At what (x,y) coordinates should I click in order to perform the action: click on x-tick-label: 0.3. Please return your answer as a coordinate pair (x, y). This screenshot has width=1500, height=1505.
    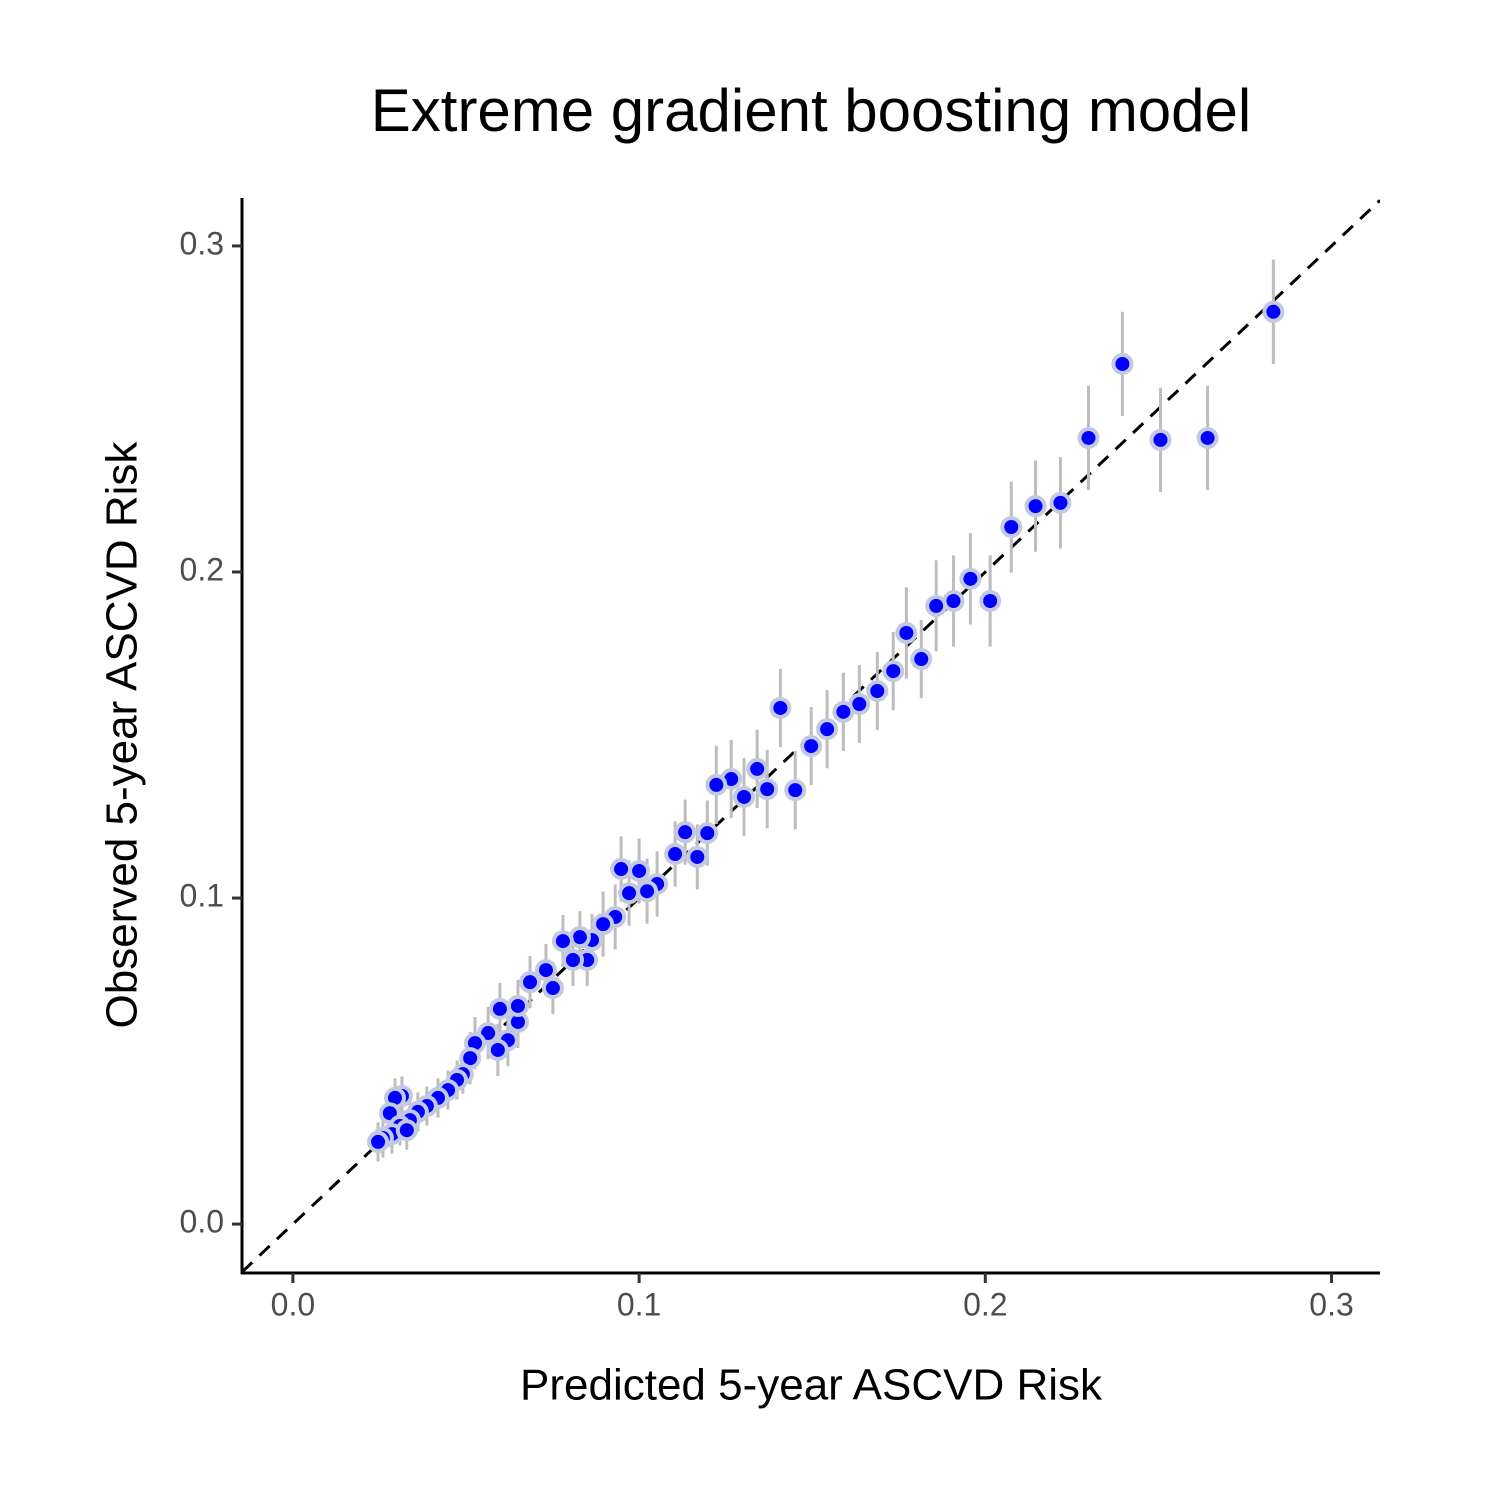
    Looking at the image, I should click on (1331, 1304).